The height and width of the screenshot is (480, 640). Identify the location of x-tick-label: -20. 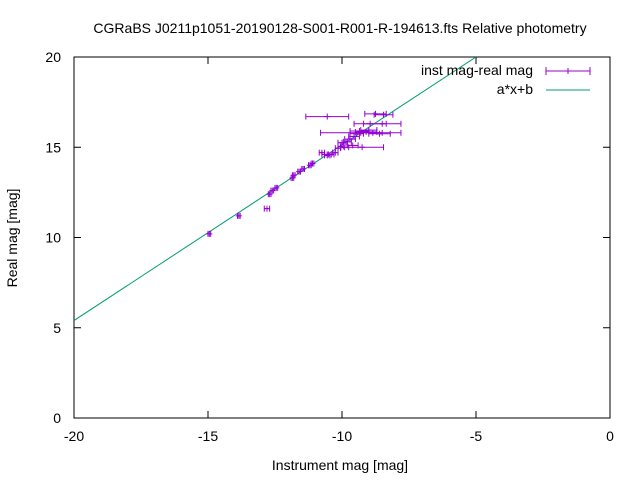
(74, 436).